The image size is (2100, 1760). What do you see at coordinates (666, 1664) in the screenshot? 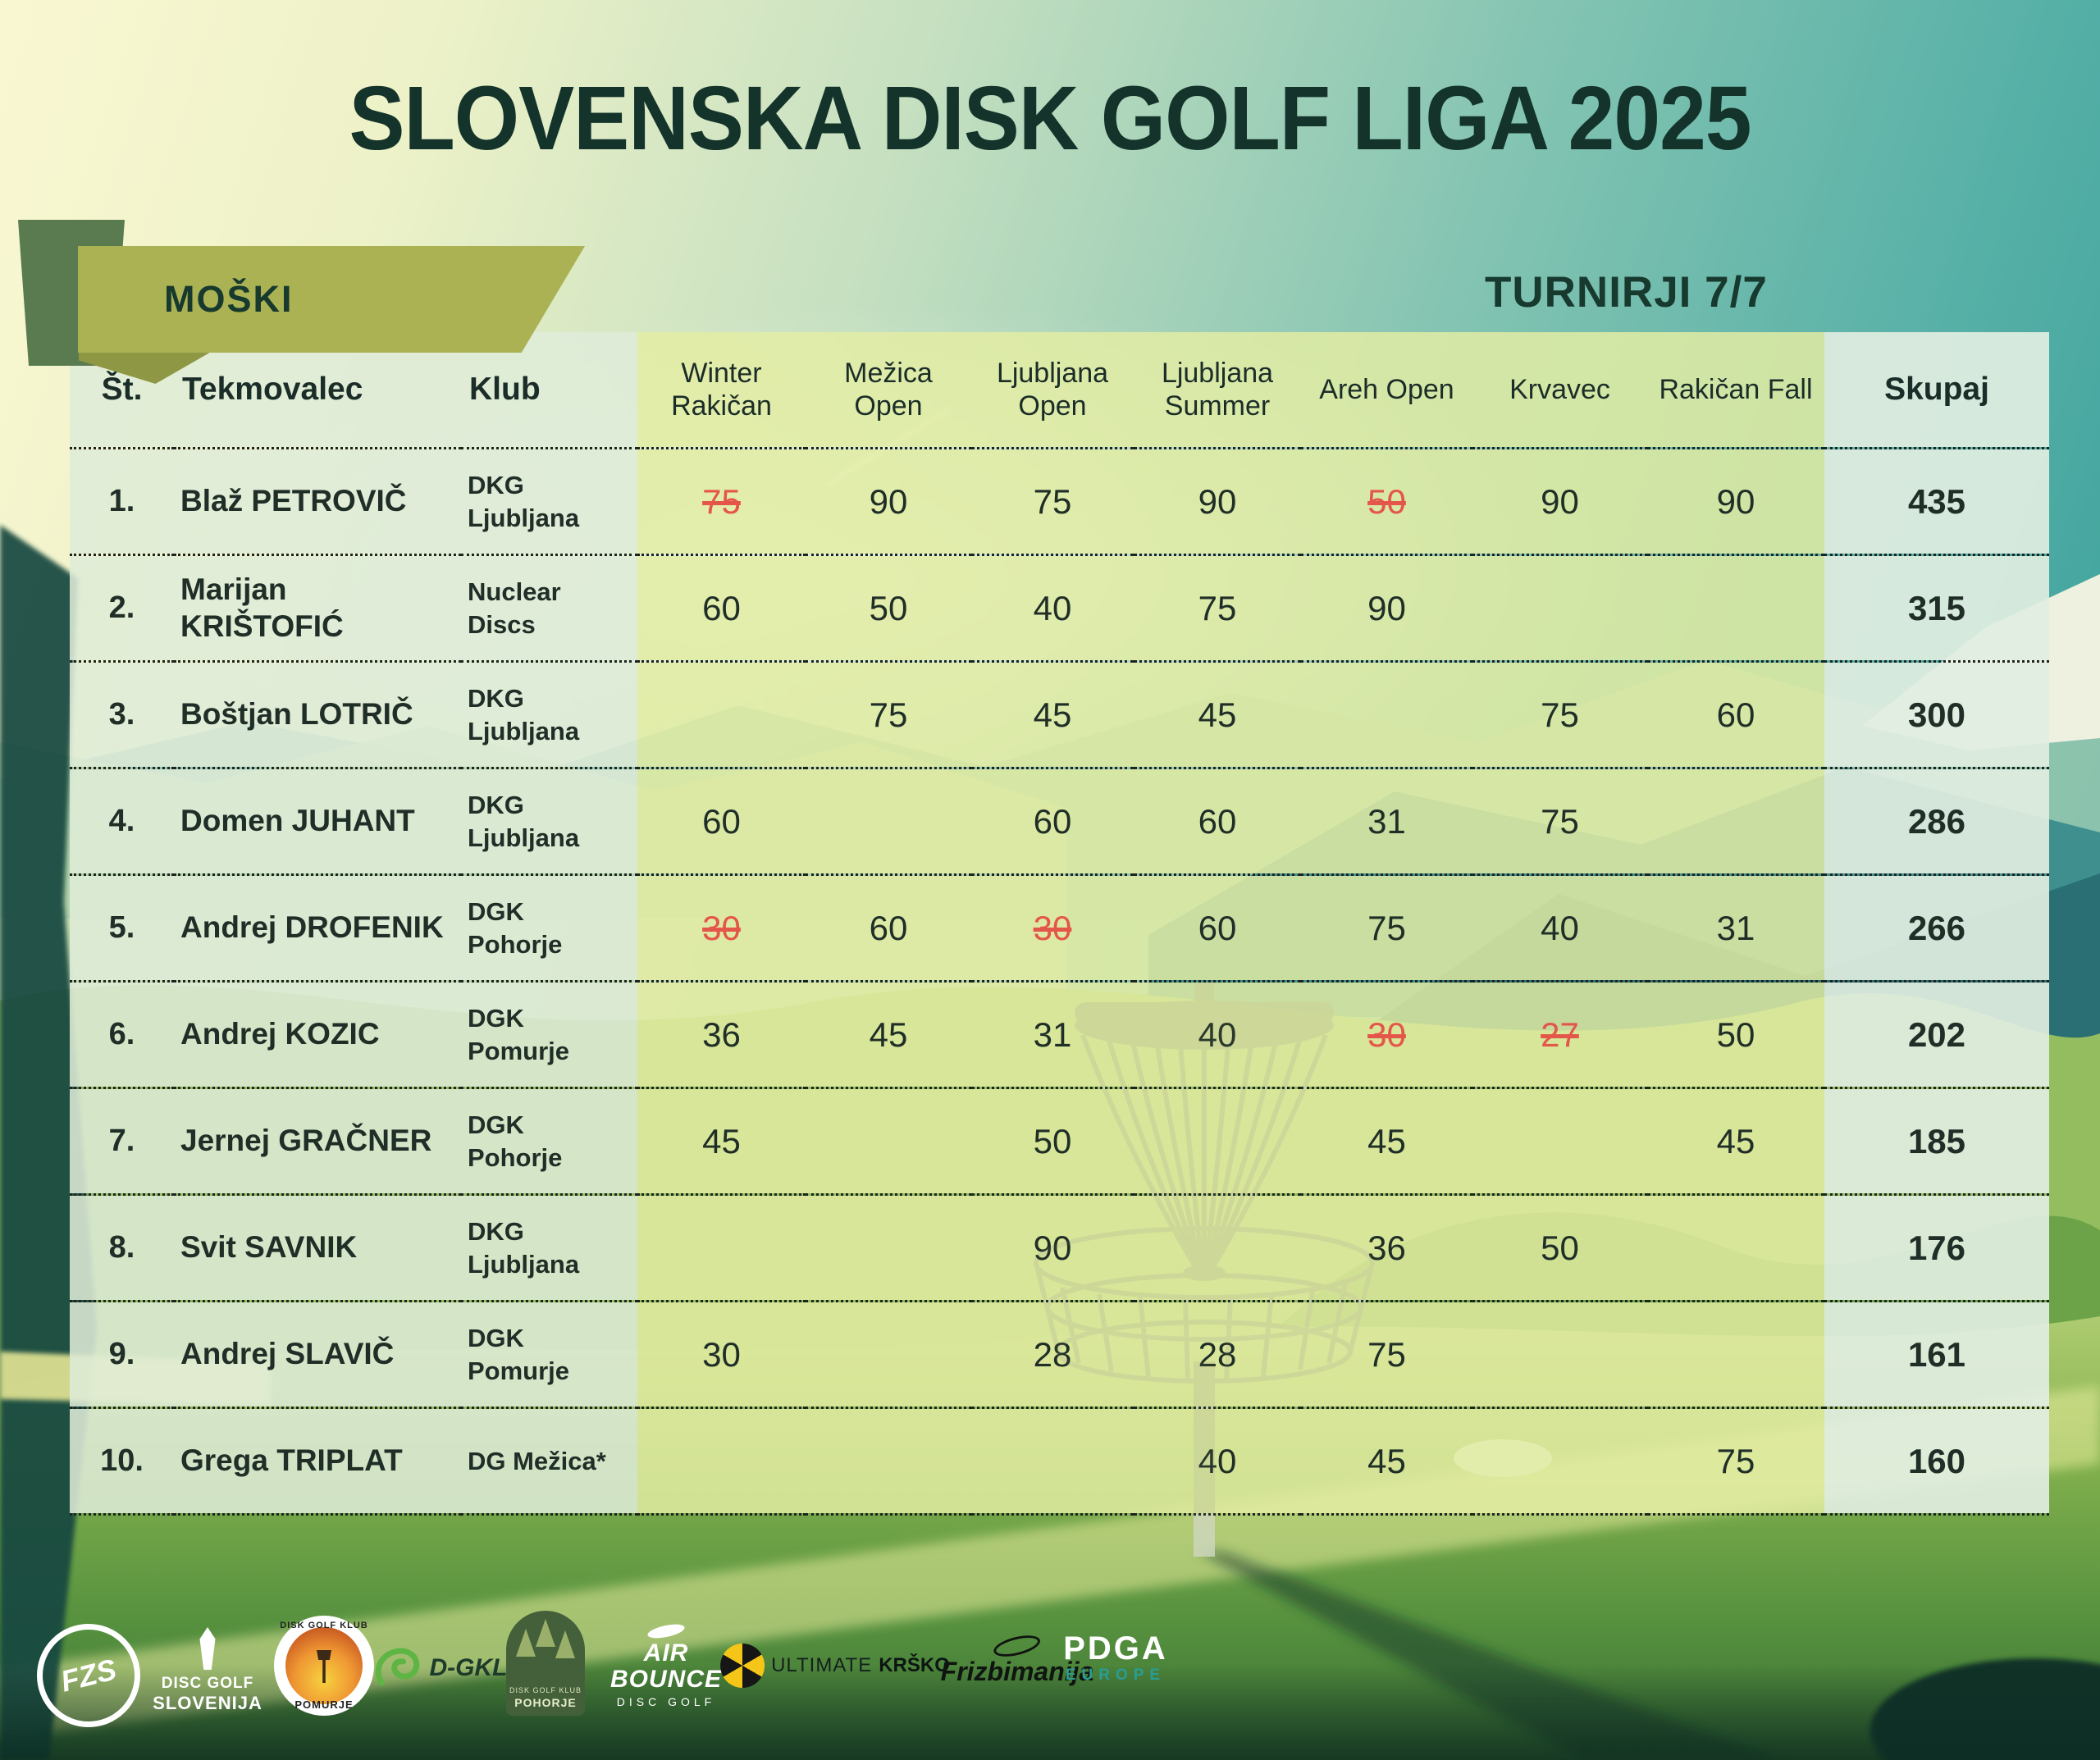
I see `air-bounce-logo: AIR BOUNCE DISC GOLF` at bounding box center [666, 1664].